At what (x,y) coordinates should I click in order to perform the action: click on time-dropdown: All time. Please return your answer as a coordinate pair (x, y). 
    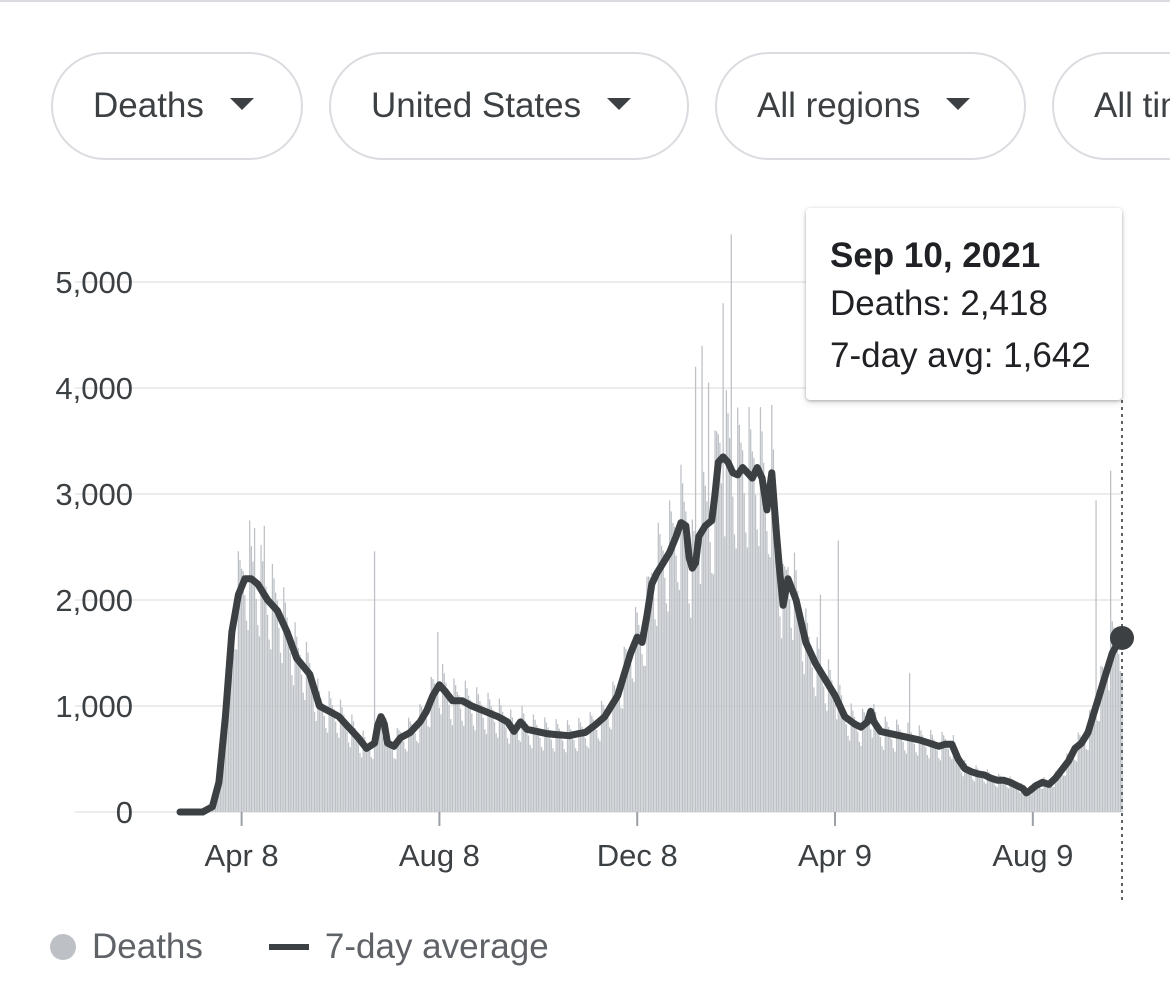
    Looking at the image, I should click on (1111, 106).